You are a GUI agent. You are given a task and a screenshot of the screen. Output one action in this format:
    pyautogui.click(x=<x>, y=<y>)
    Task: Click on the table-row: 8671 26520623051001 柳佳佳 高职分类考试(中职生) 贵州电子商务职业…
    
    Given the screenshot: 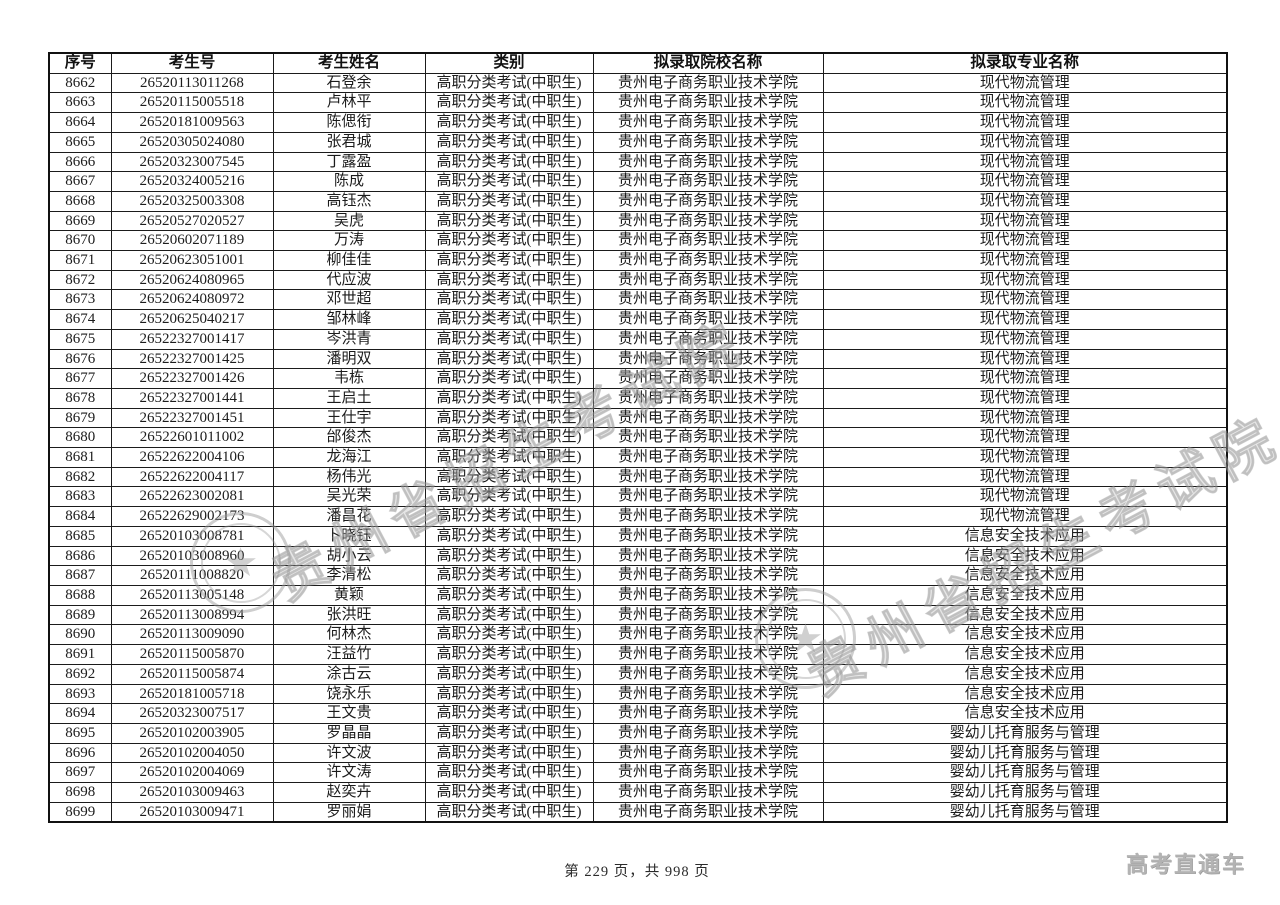 What is the action you would take?
    pyautogui.click(x=638, y=260)
    